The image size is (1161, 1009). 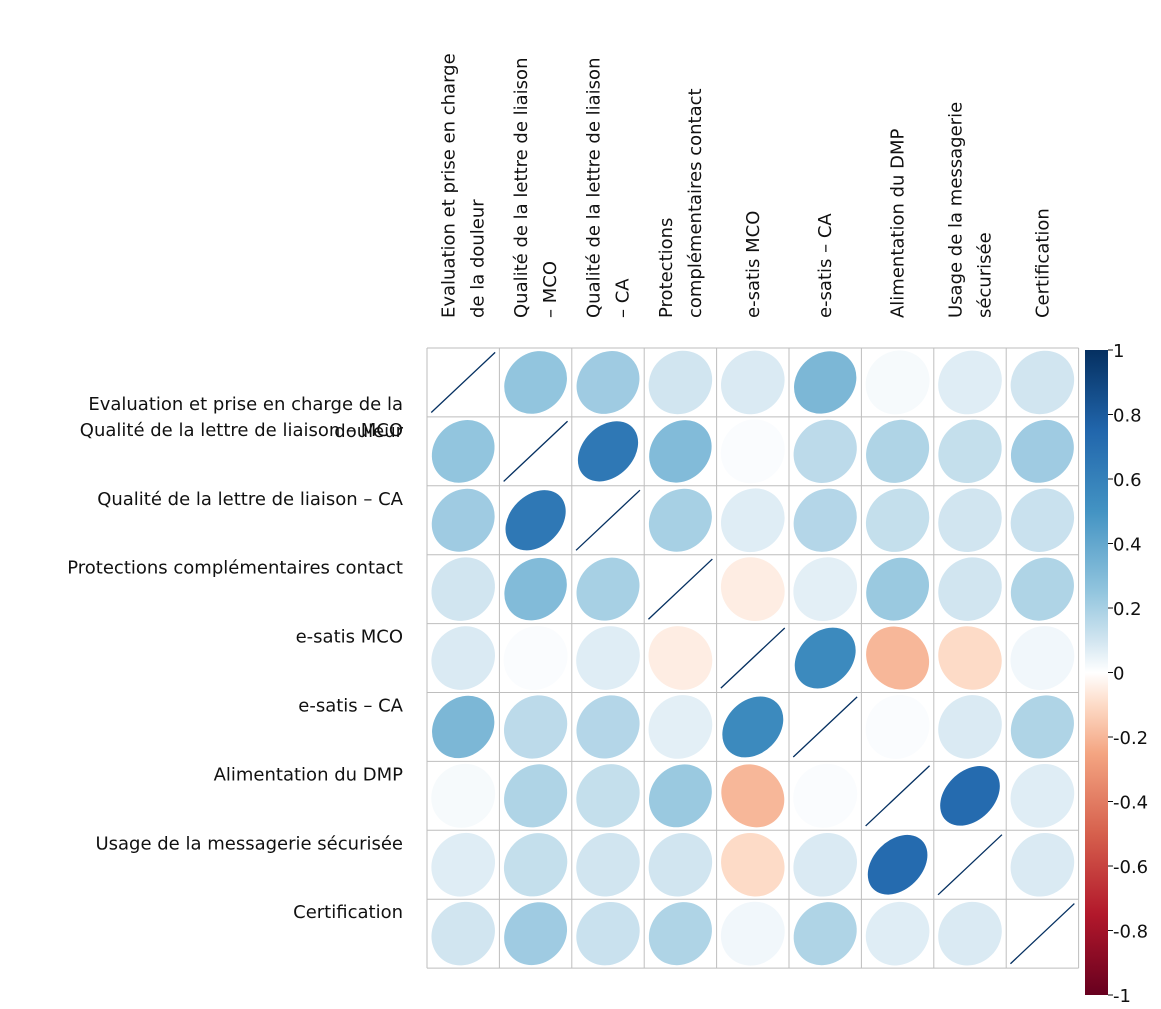 I want to click on colorbar-tick-label: 0.4, so click(x=1127, y=545).